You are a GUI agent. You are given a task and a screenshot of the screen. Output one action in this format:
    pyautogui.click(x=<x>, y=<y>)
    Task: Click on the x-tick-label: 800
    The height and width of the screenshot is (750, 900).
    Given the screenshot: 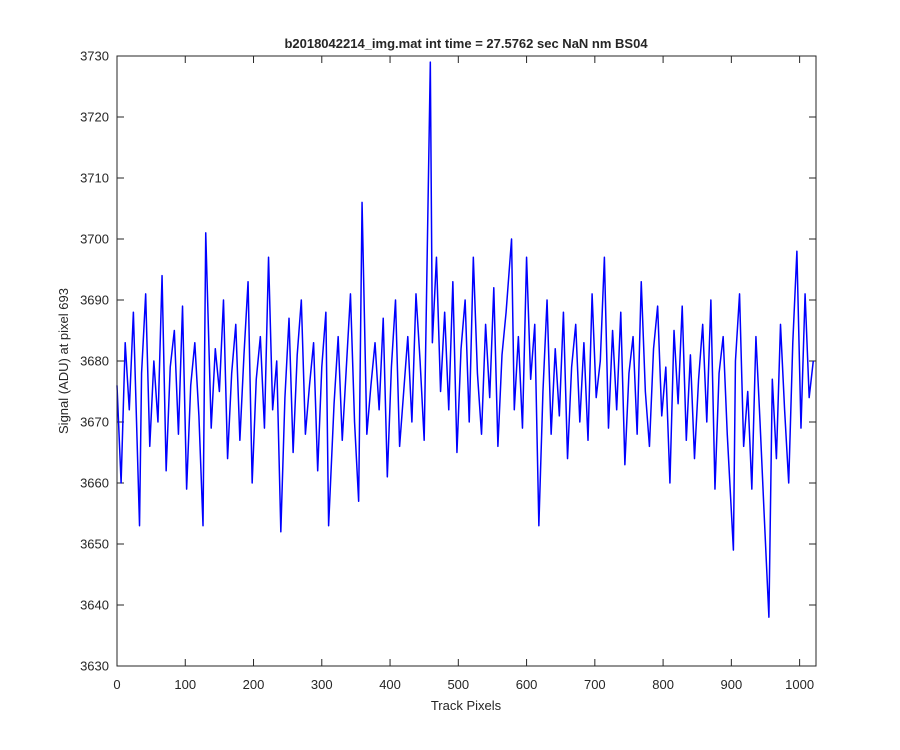 What is the action you would take?
    pyautogui.click(x=663, y=684)
    